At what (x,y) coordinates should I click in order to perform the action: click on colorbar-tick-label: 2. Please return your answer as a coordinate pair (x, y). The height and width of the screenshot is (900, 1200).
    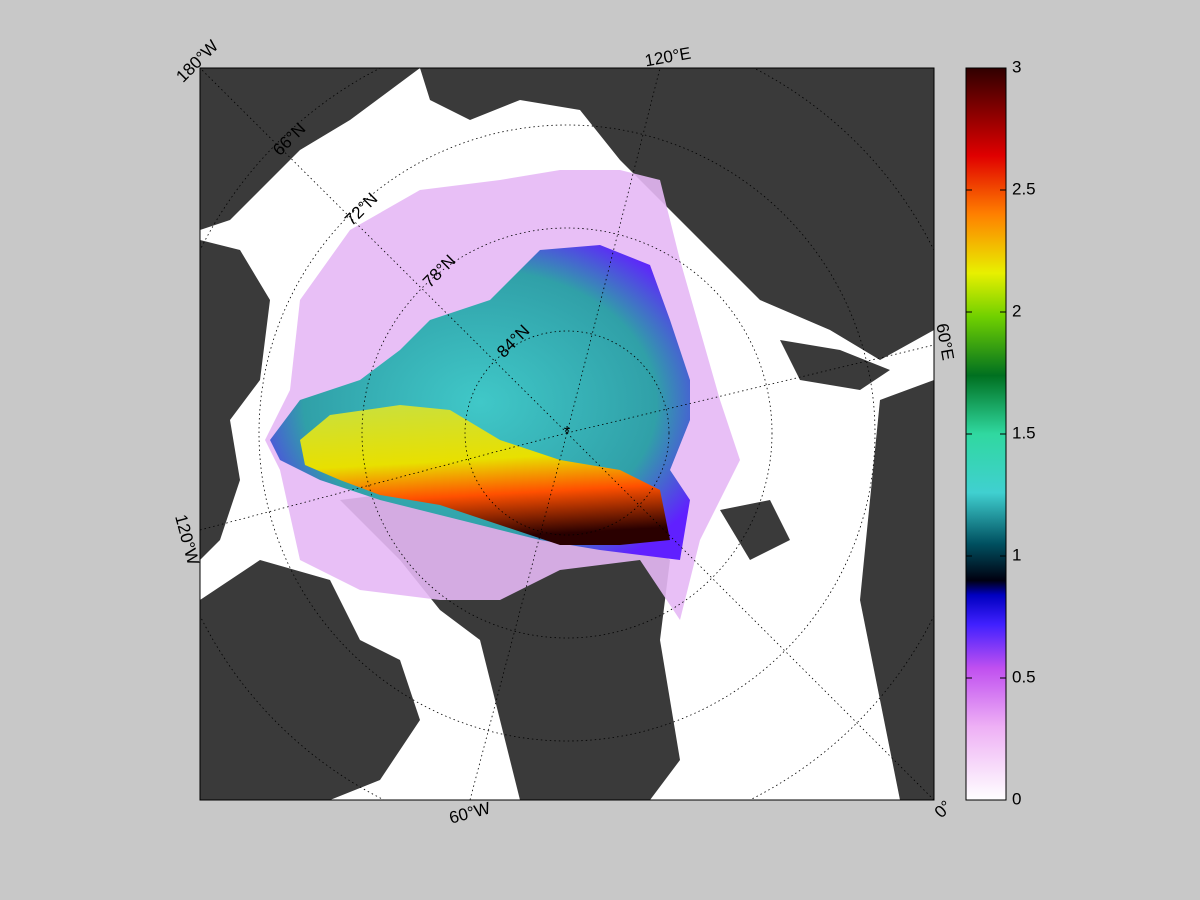
    Looking at the image, I should click on (1016, 310).